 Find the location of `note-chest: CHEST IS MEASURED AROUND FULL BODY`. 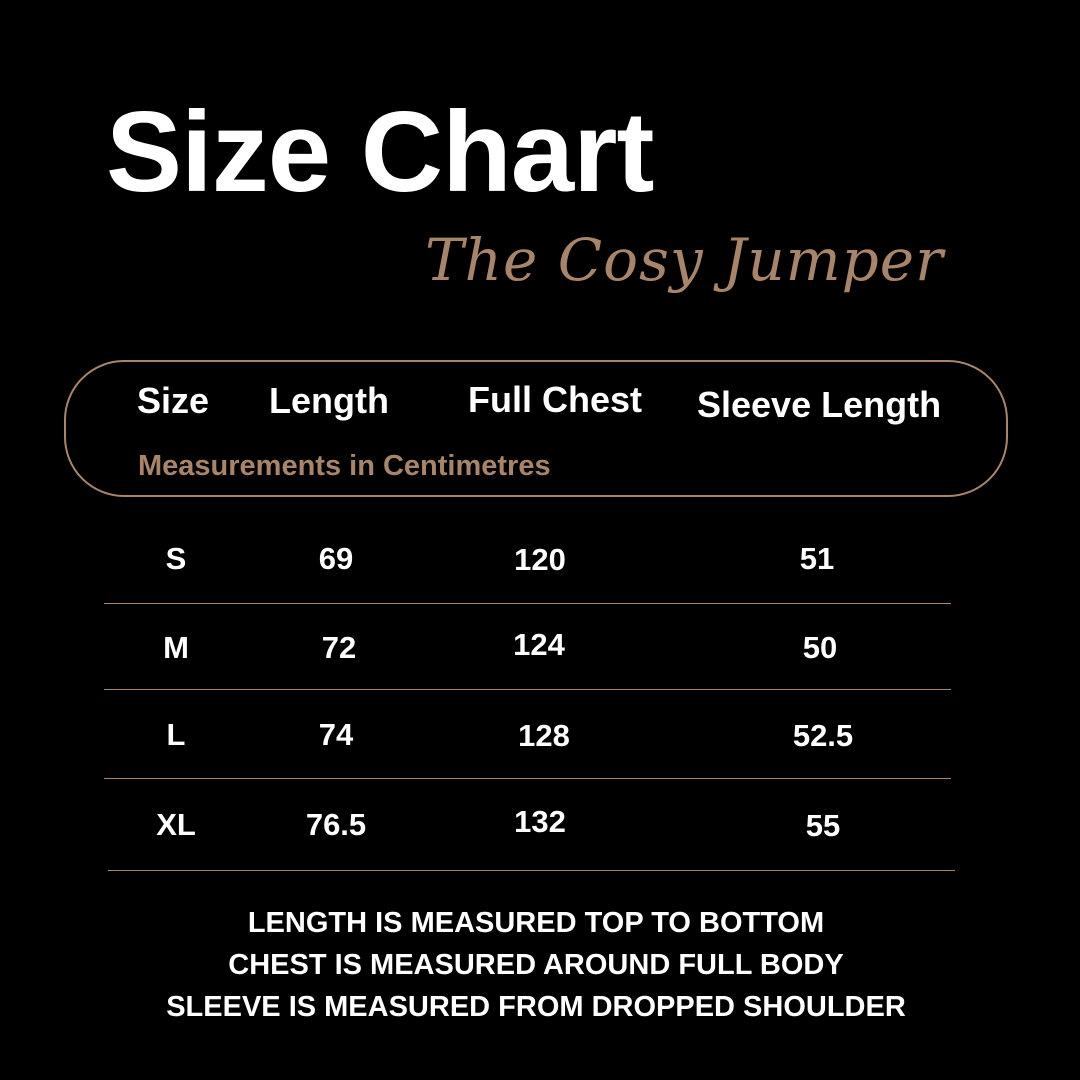

note-chest: CHEST IS MEASURED AROUND FULL BODY is located at coordinates (536, 965).